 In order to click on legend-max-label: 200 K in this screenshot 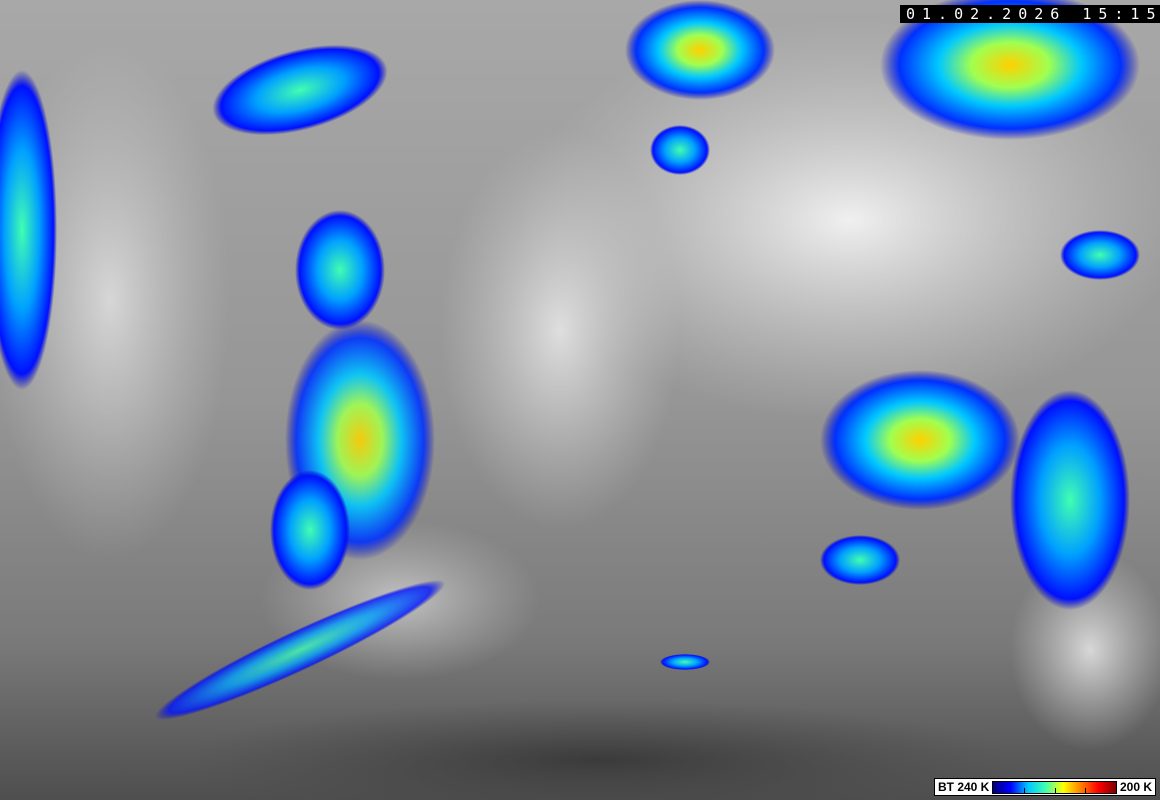, I will do `click(1135, 787)`.